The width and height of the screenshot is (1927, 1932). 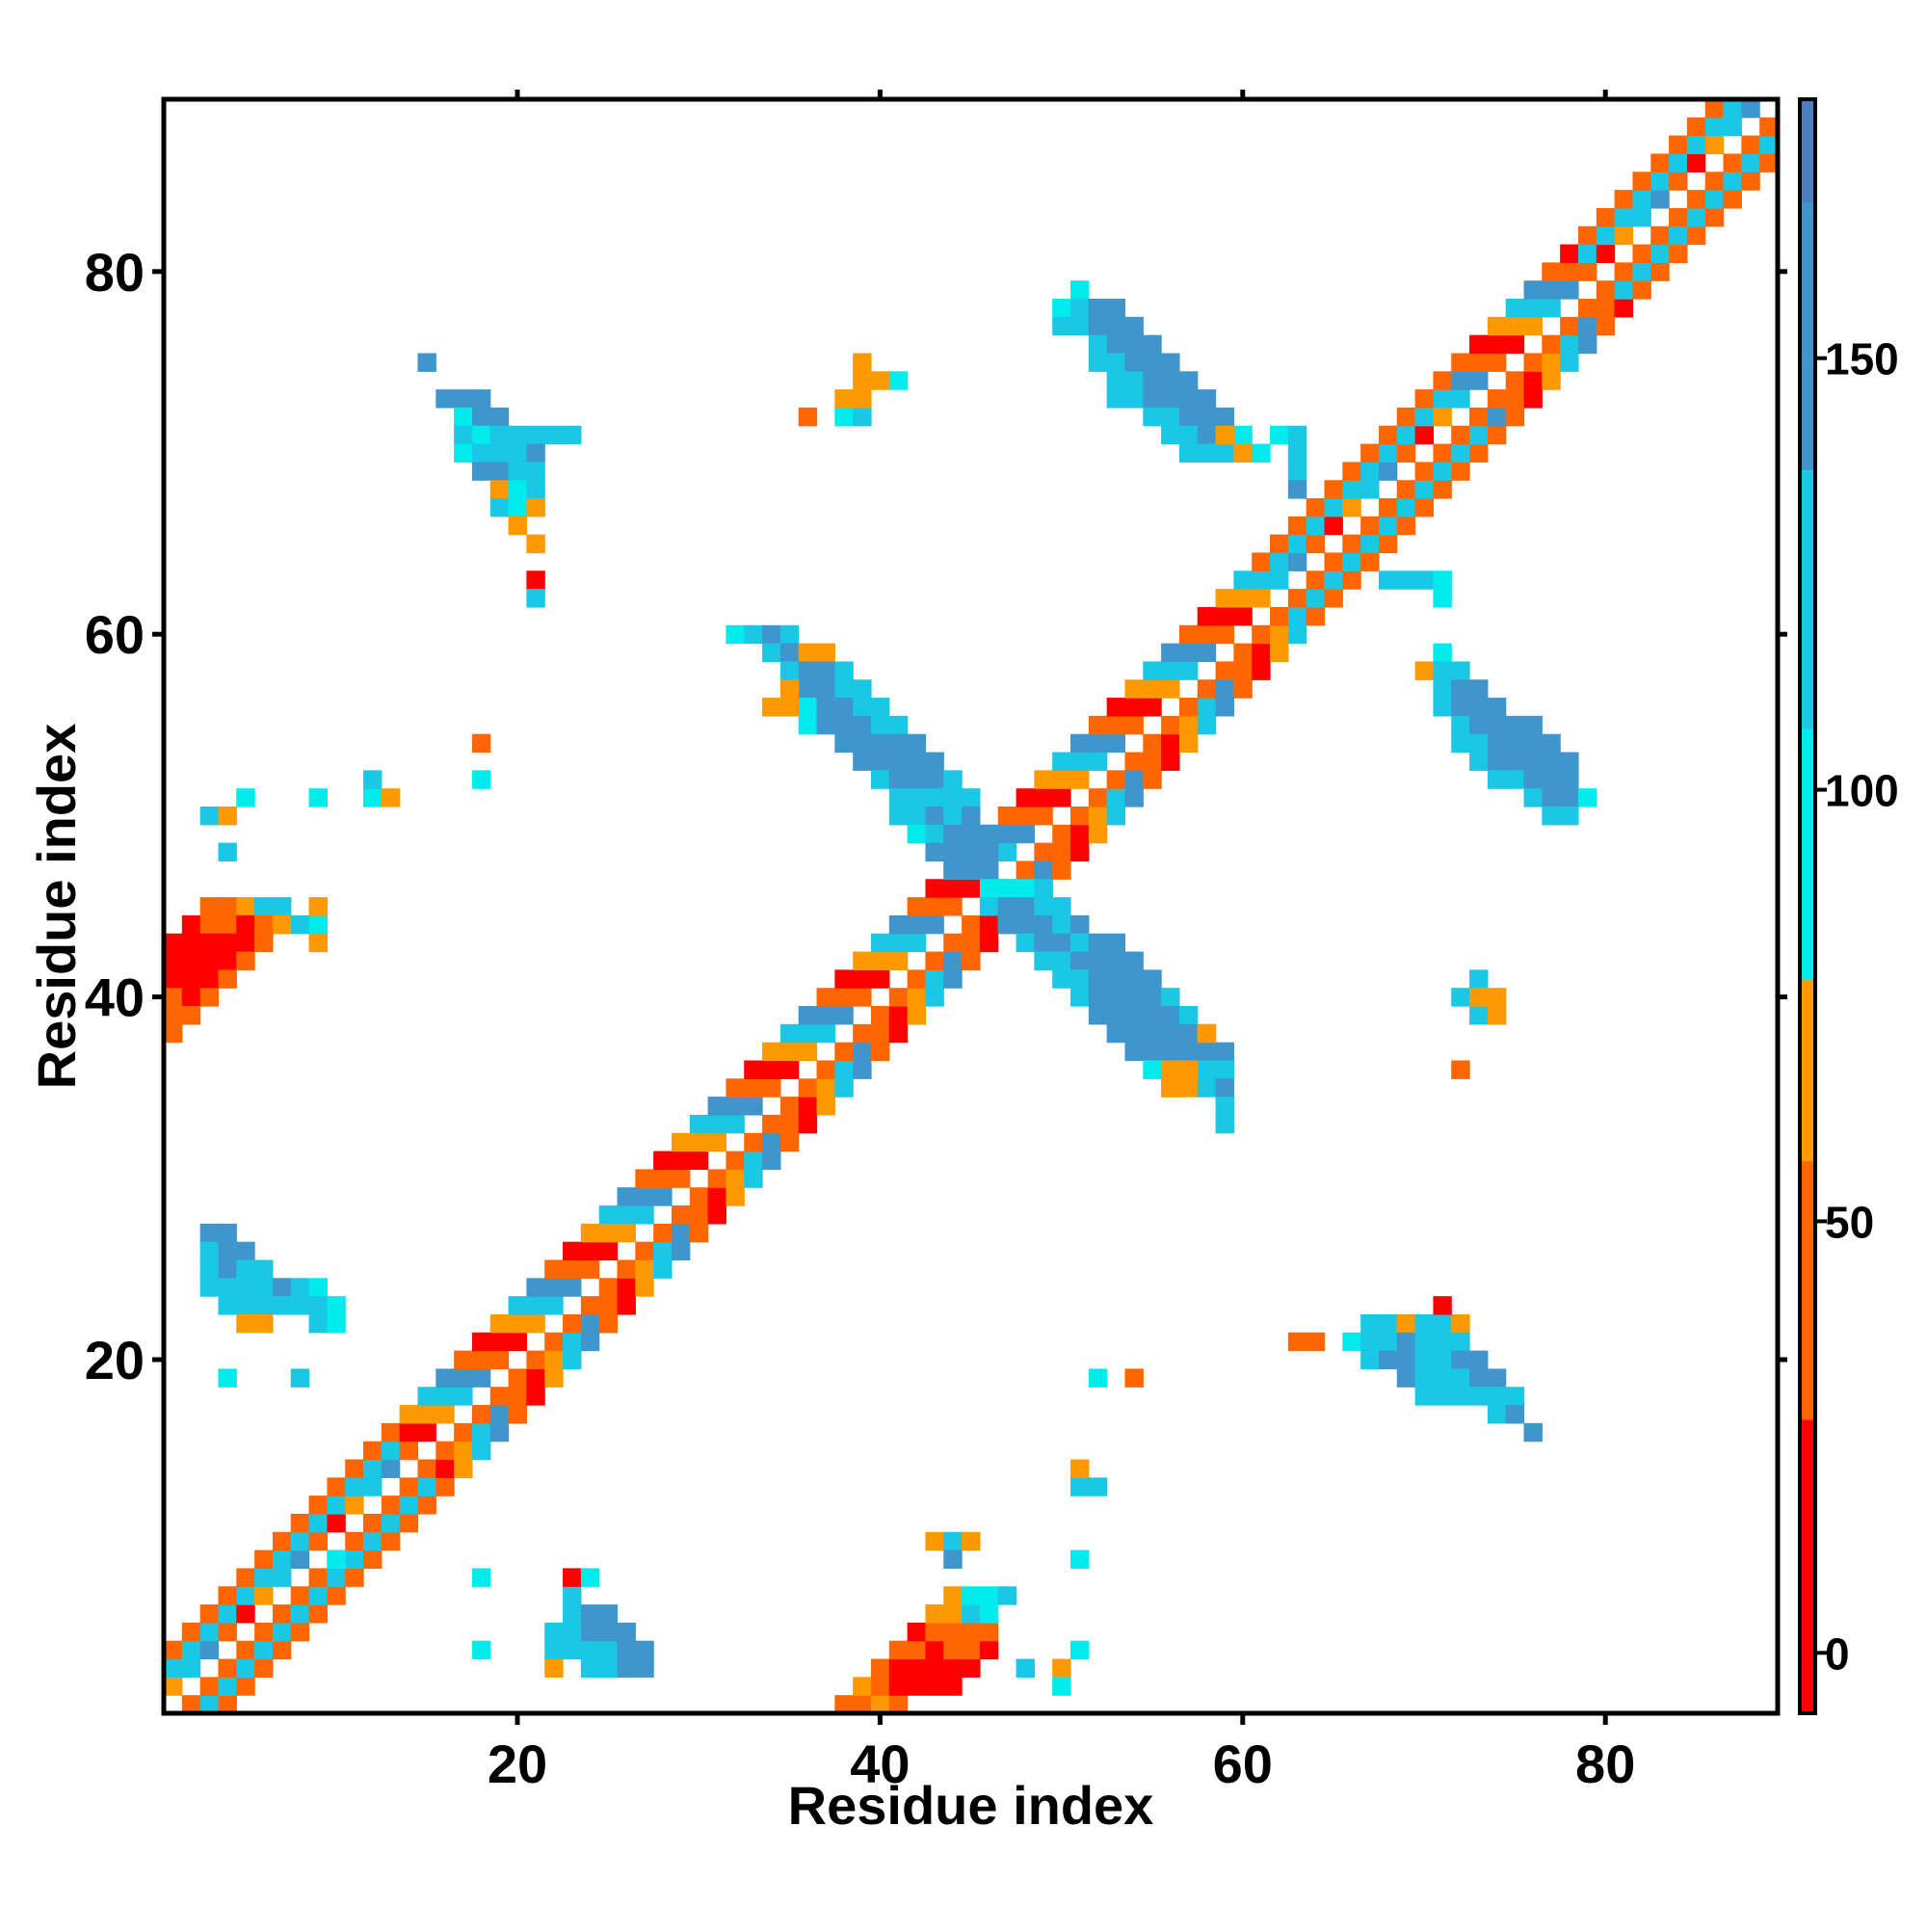 What do you see at coordinates (971, 1805) in the screenshot?
I see `x-axis-label: Residue index` at bounding box center [971, 1805].